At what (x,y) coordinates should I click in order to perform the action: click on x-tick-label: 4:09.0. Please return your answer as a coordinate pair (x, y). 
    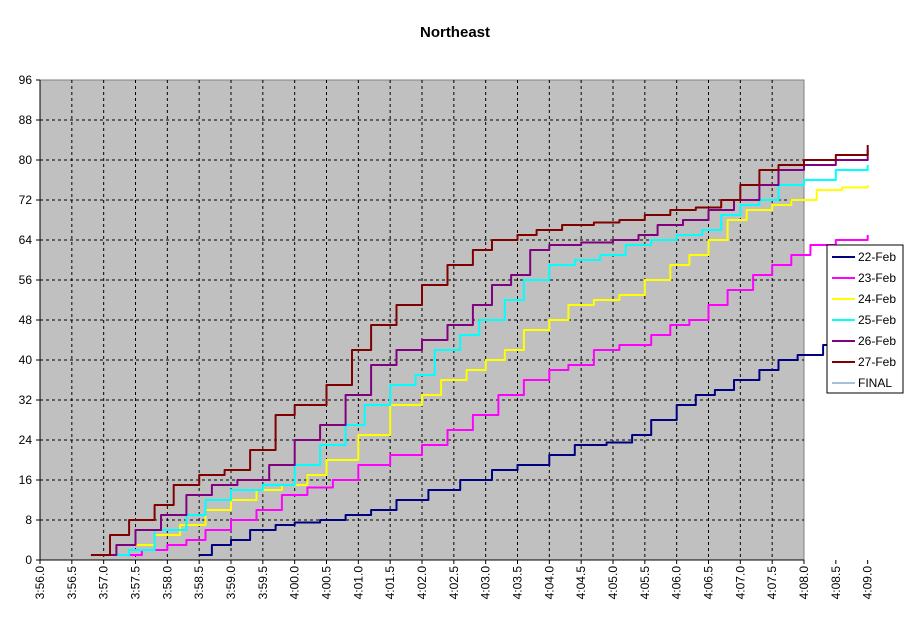
    Looking at the image, I should click on (868, 583).